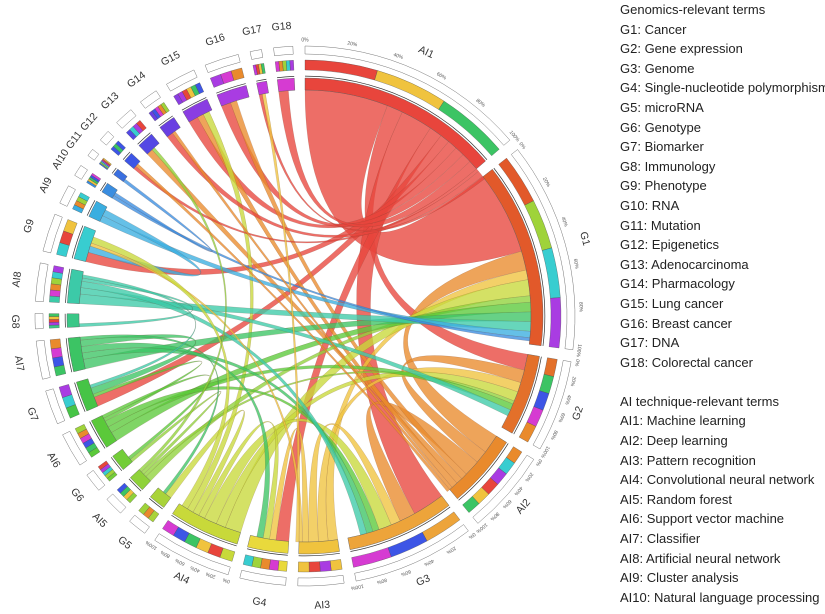  Describe the element at coordinates (32, 414) in the screenshot. I see `segment-label: G7` at that location.